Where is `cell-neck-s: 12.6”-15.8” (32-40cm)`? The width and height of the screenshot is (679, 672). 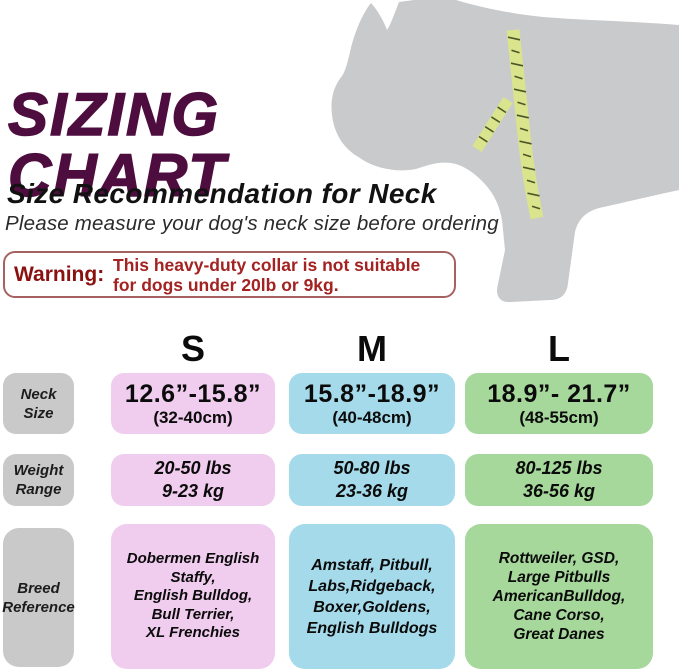
cell-neck-s: 12.6”-15.8” (32-40cm) is located at coordinates (193, 403).